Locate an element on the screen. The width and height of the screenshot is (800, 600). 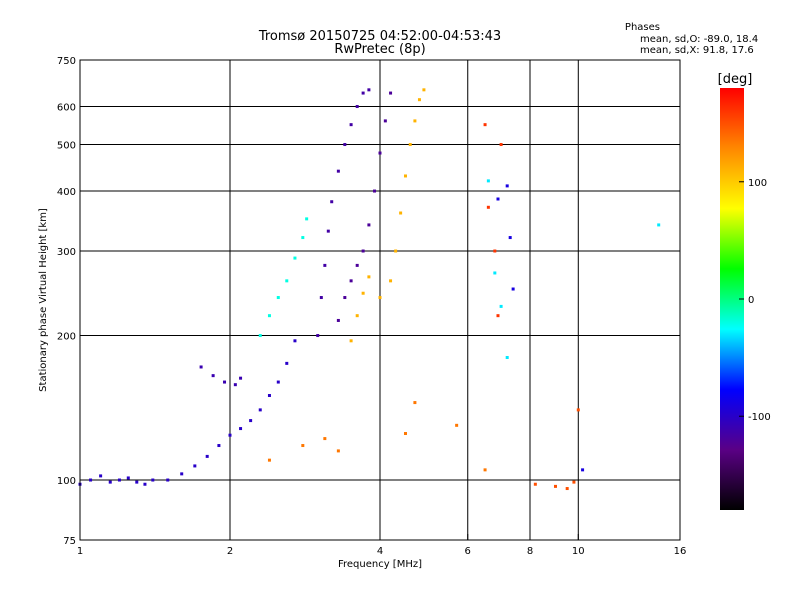
y-axis-label: Stationary phase Virtual Height [km] is located at coordinates (43, 300).